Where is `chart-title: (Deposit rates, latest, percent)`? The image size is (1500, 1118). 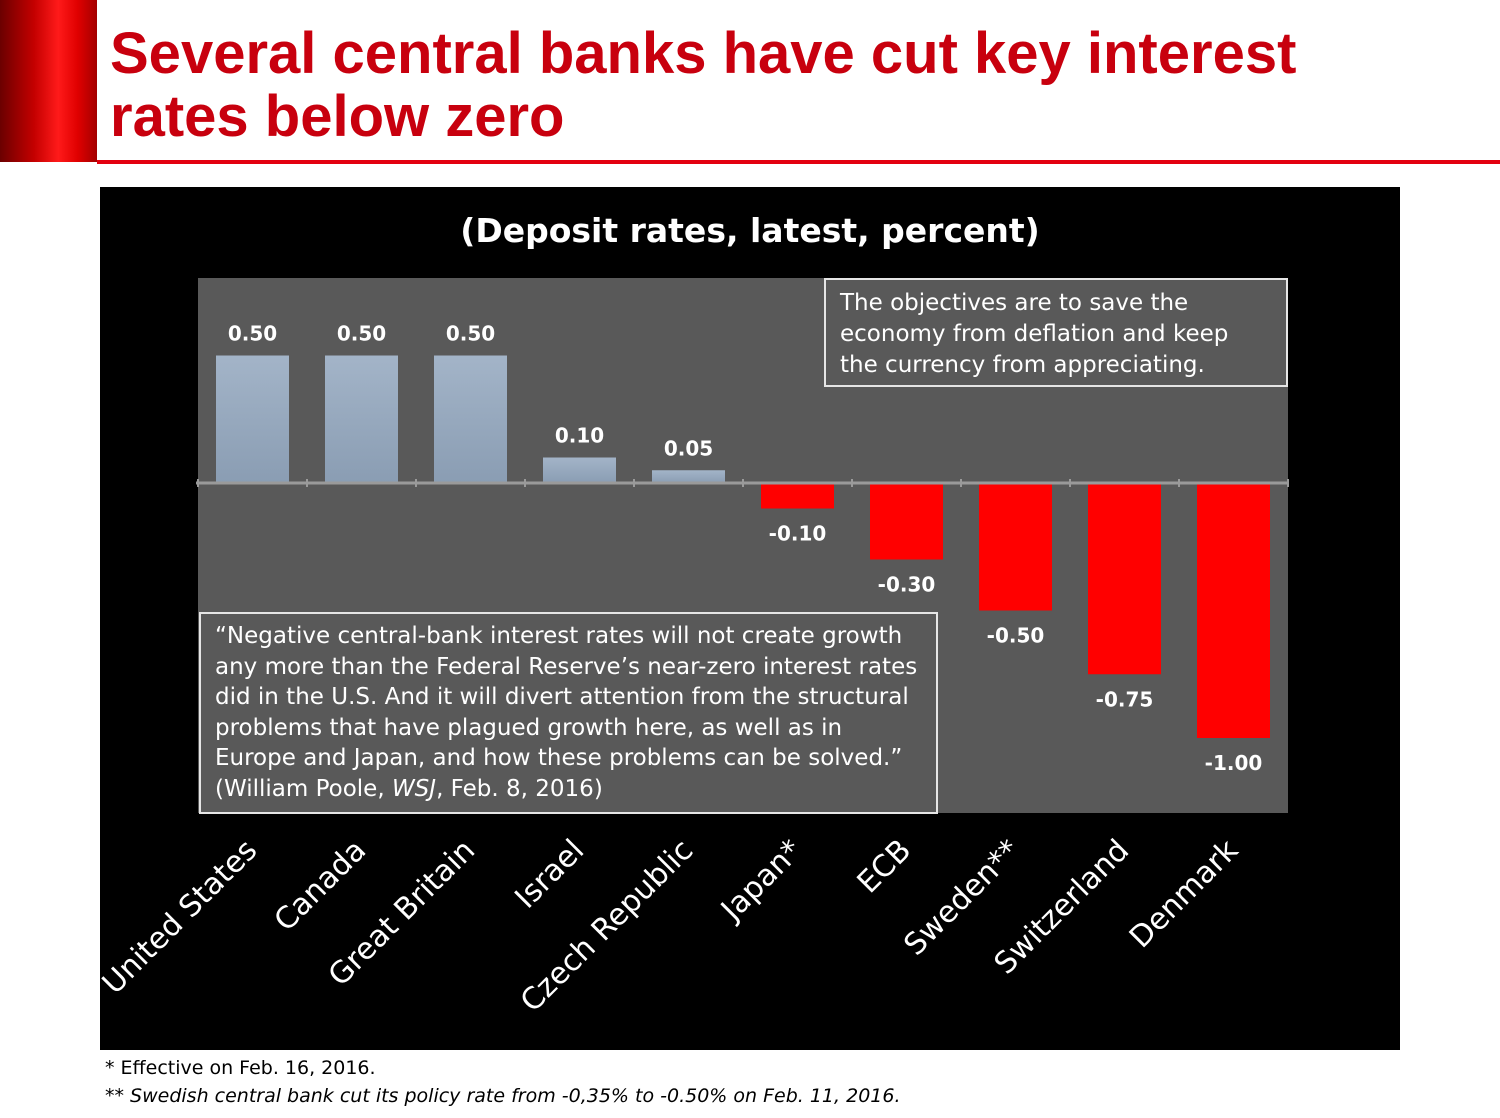 chart-title: (Deposit rates, latest, percent) is located at coordinates (750, 230).